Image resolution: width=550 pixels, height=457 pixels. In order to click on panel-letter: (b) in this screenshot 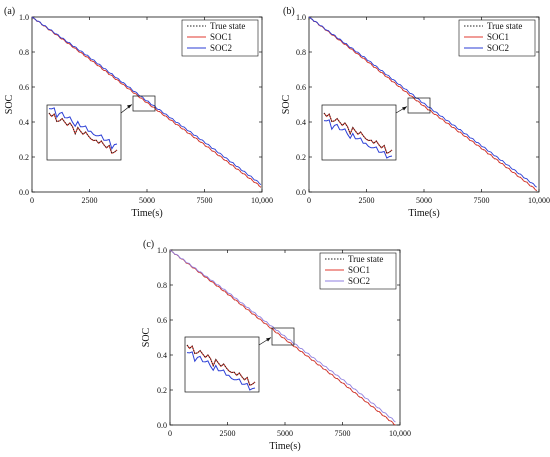, I will do `click(289, 11)`.